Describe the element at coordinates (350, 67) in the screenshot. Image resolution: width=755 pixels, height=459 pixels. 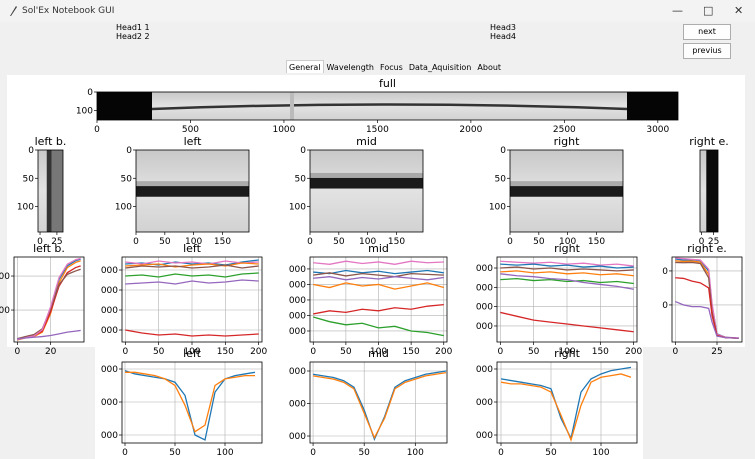
I see `tab: Wavelength` at that location.